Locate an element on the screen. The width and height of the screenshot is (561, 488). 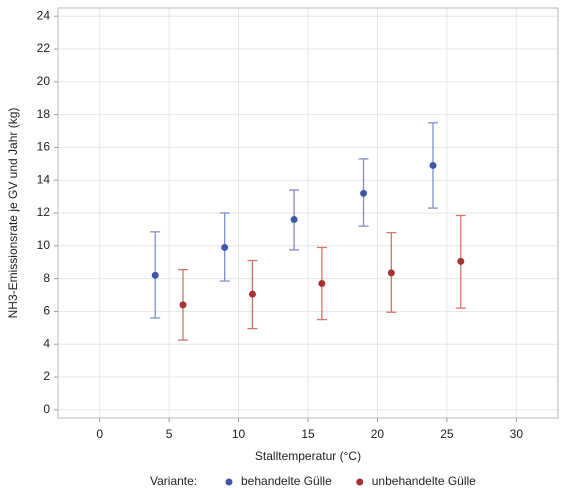
y-tick-label: 24 is located at coordinates (44, 15).